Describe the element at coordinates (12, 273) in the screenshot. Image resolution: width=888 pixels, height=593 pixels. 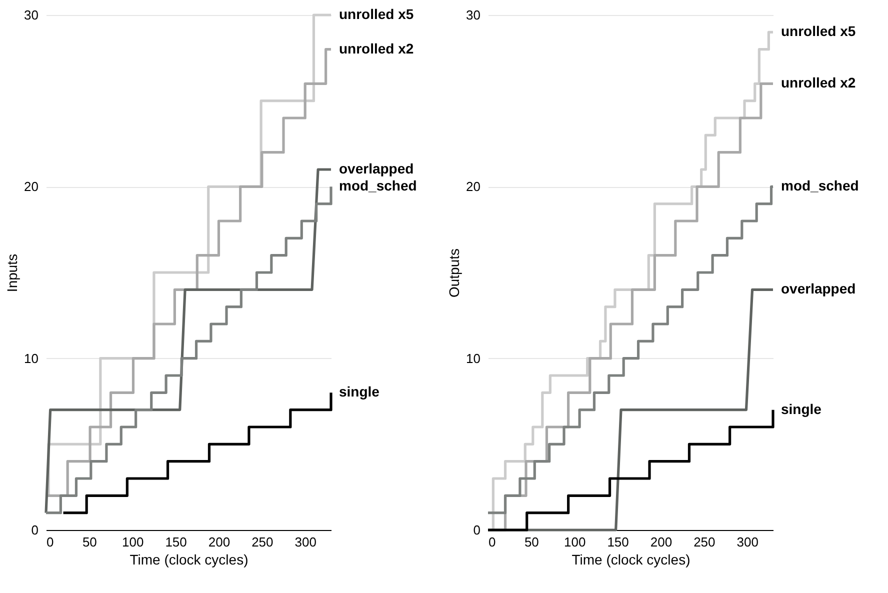
I see `y-axis-title: Inputs` at that location.